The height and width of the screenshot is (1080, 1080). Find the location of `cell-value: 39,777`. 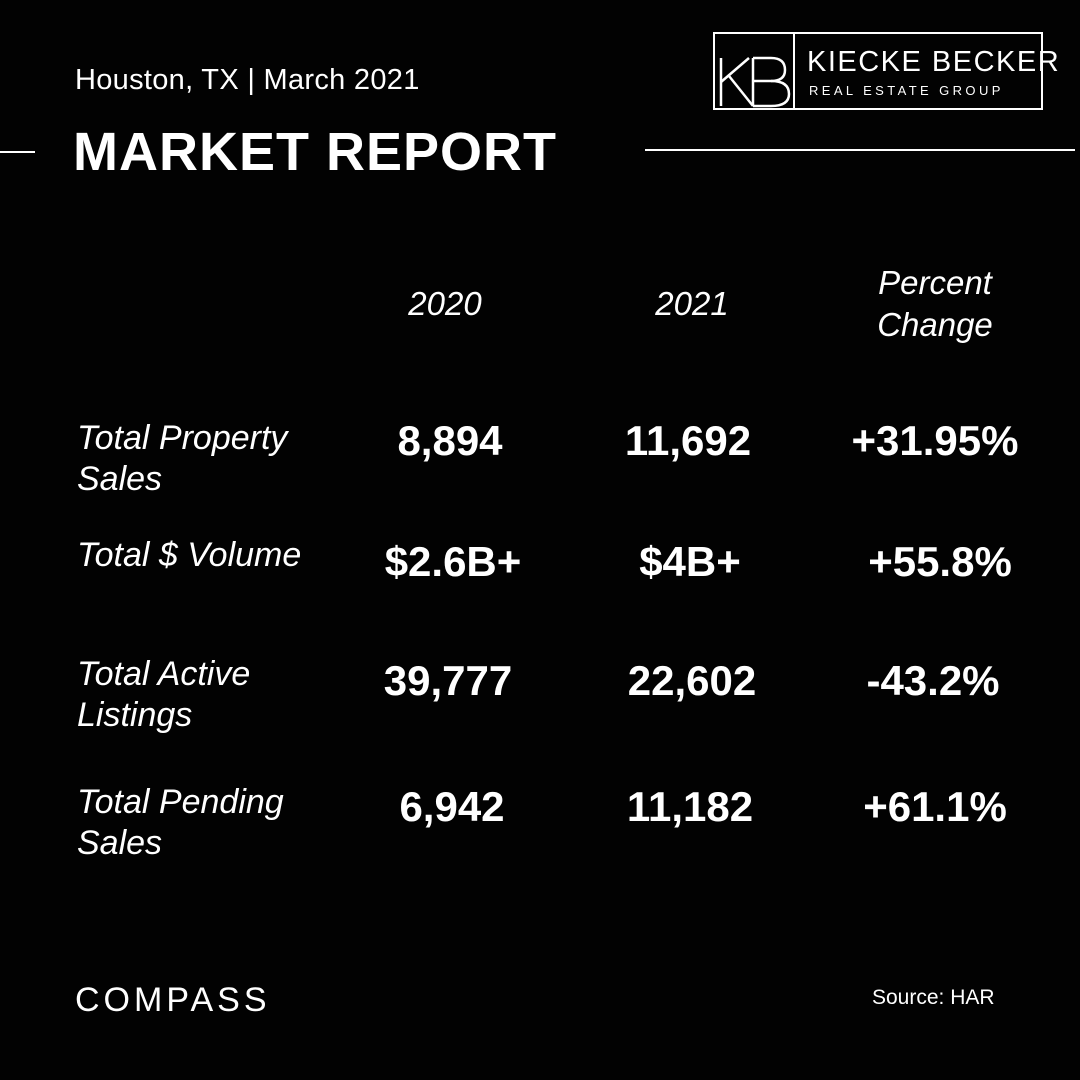

cell-value: 39,777 is located at coordinates (448, 680).